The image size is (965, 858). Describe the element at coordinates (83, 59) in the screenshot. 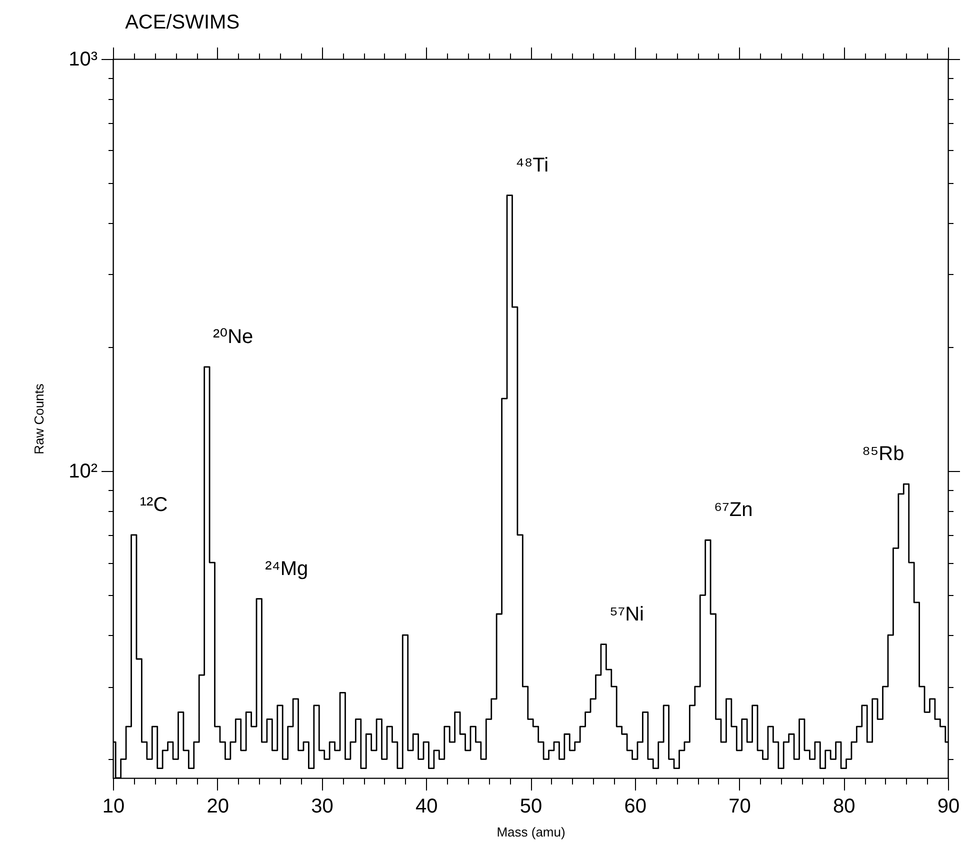

I see `y-tick-label: 10³` at that location.